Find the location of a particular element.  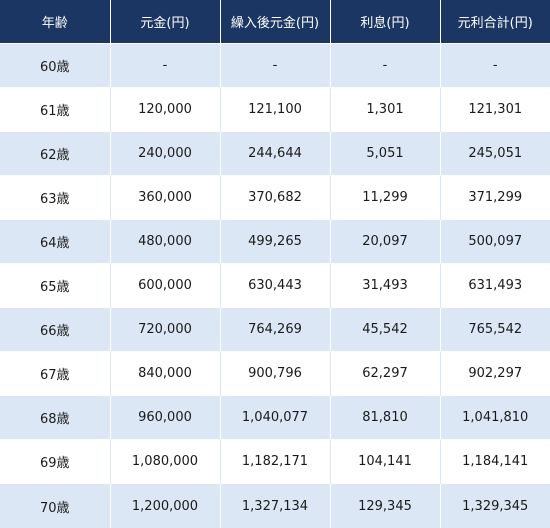

principal-after-transfer-cell: 900,796 is located at coordinates (275, 373).